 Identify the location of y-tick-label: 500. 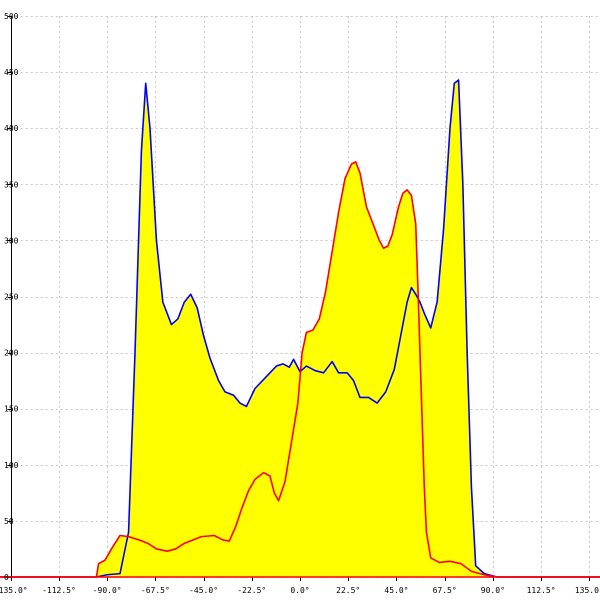
(11, 16).